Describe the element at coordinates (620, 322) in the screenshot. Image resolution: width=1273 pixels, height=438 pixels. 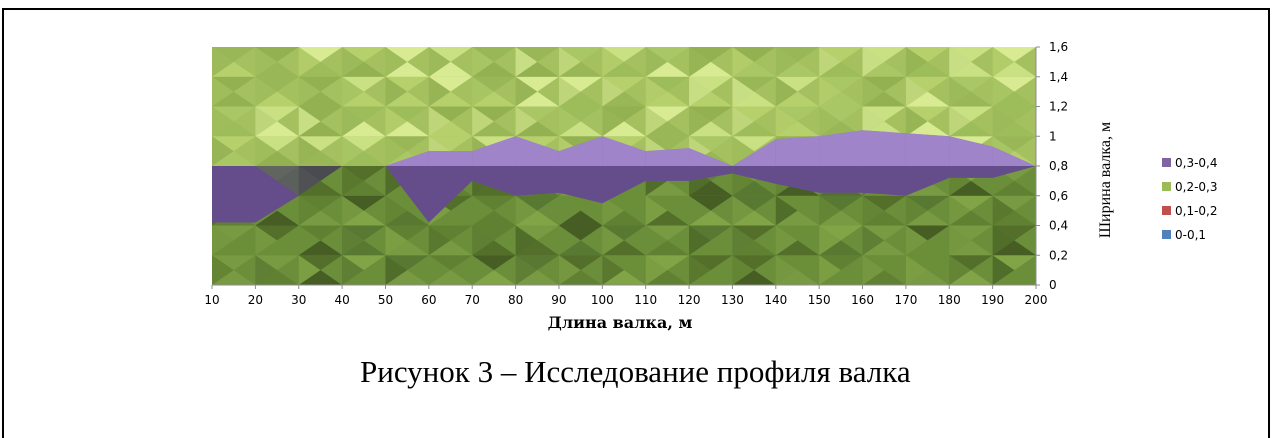
I see `x-axis-label: Длина валка, м` at that location.